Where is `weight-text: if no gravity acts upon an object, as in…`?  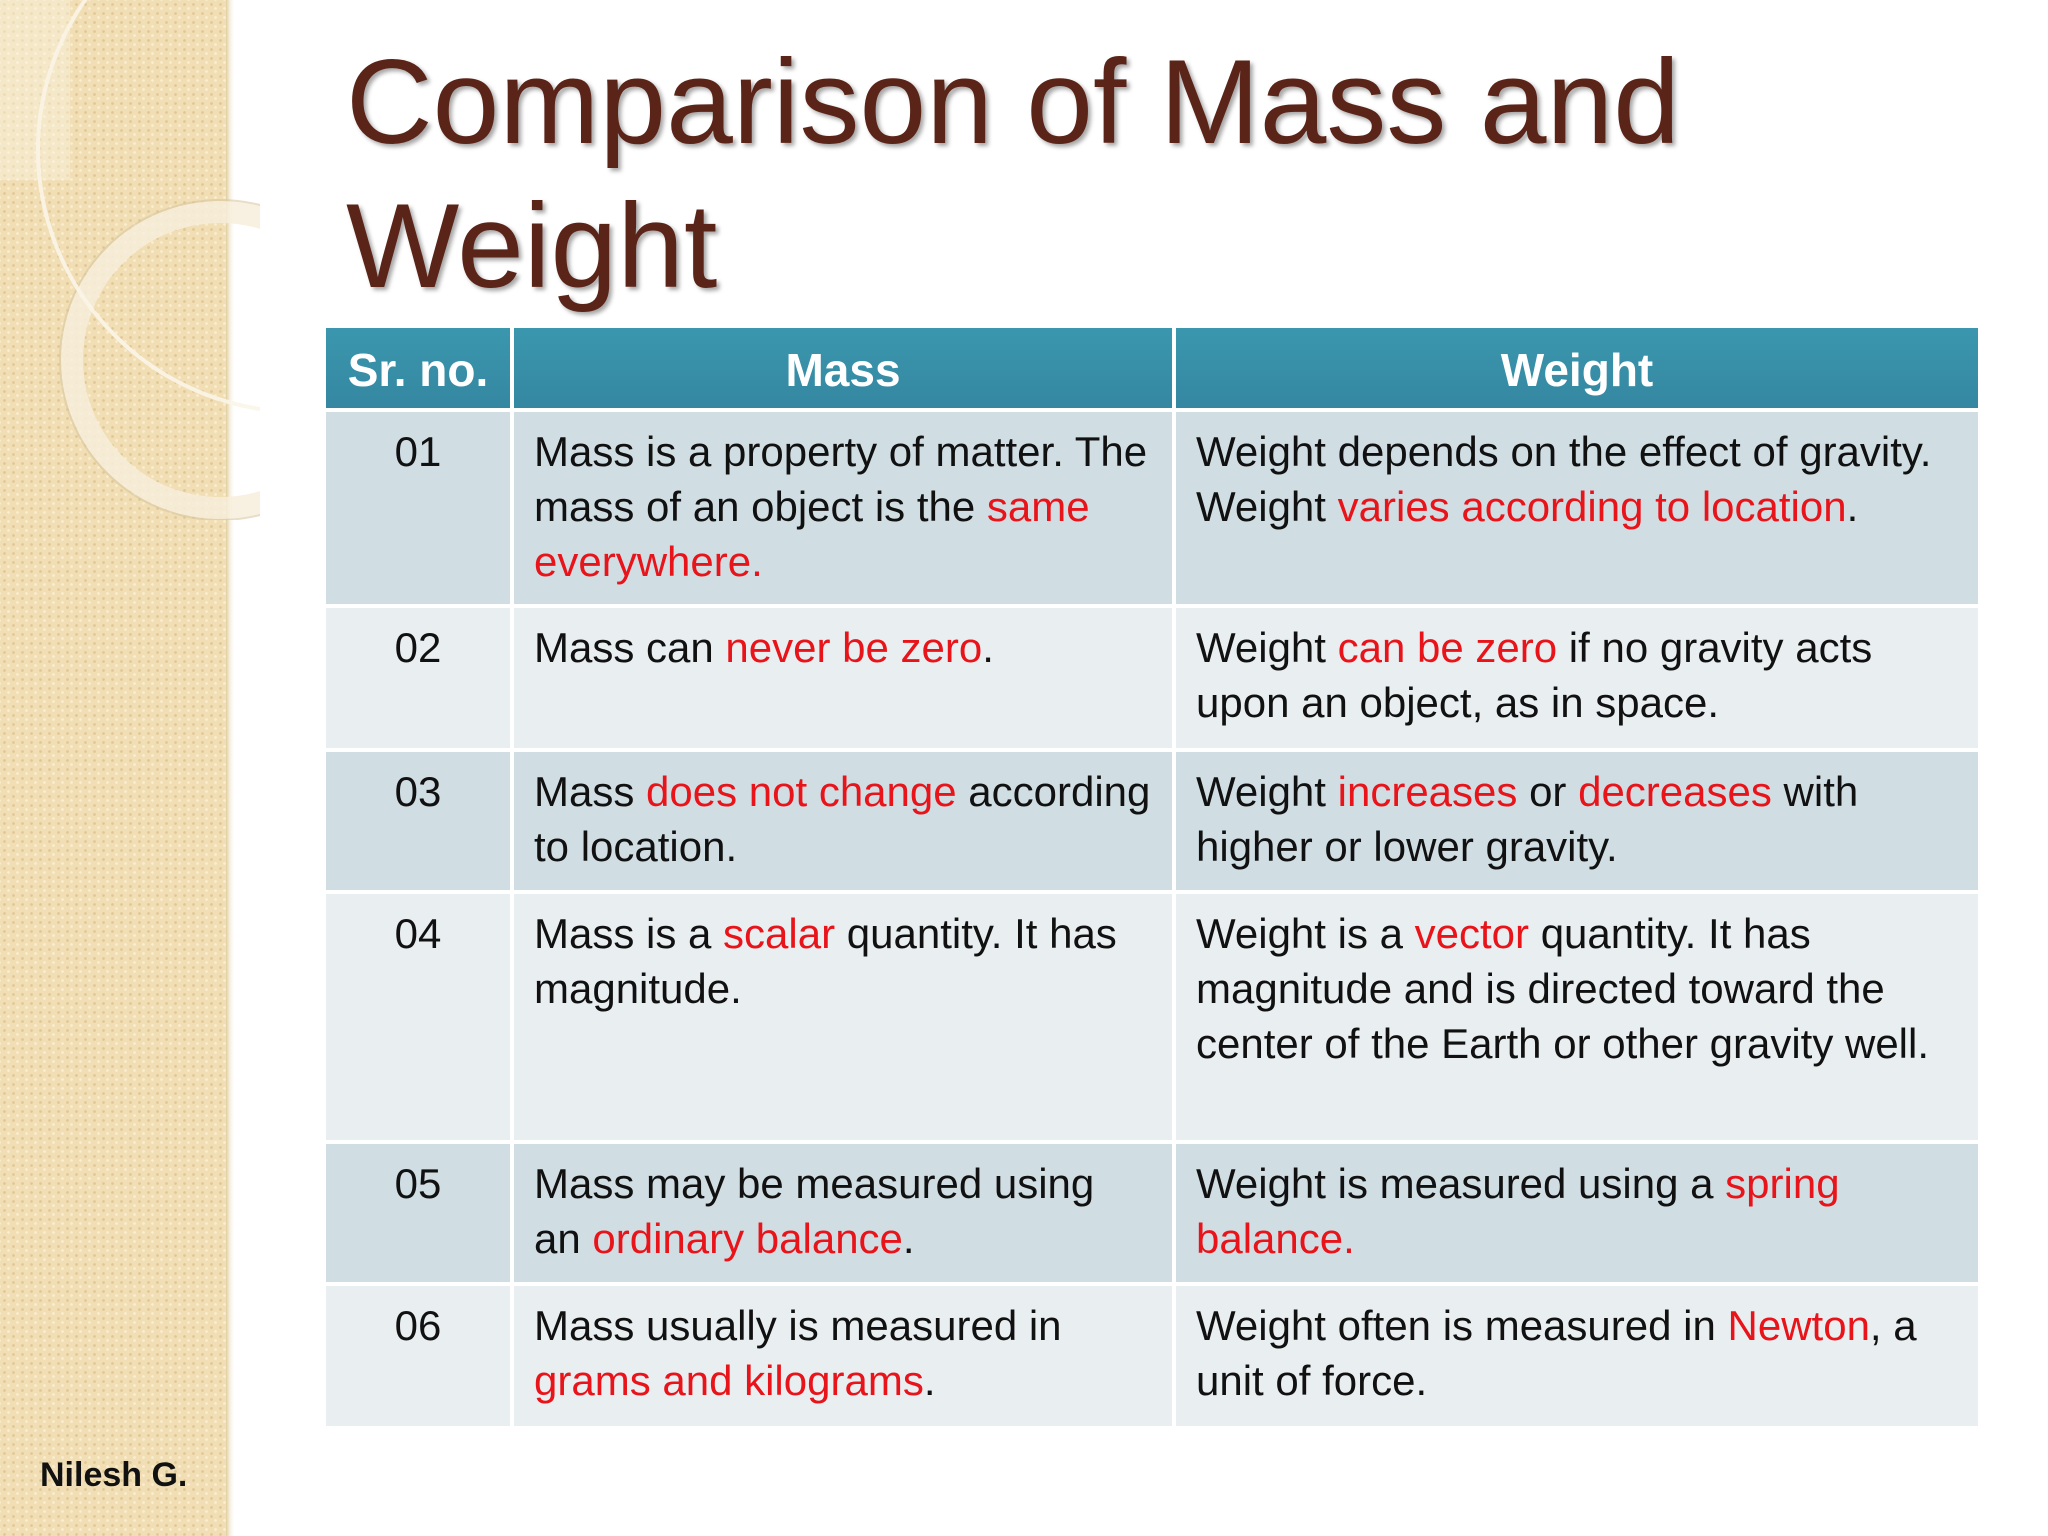 weight-text: if no gravity acts upon an object, as in… is located at coordinates (1534, 675).